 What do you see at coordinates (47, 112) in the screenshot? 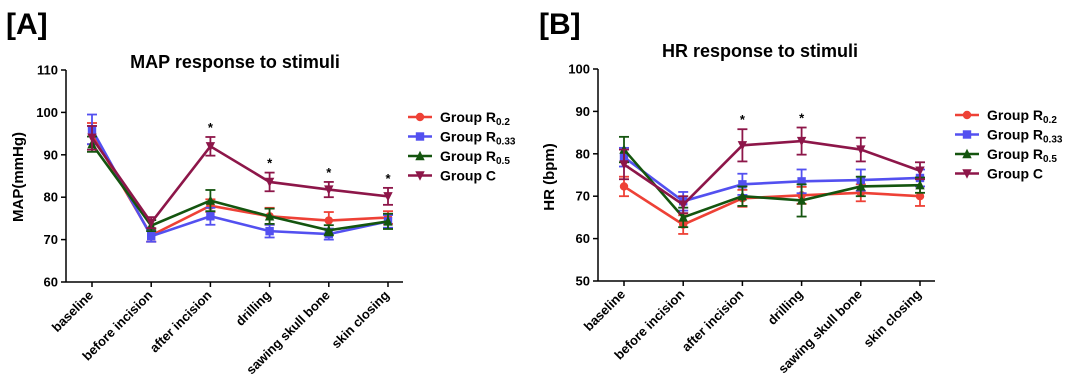
I see `y-tick-label-a: 100` at bounding box center [47, 112].